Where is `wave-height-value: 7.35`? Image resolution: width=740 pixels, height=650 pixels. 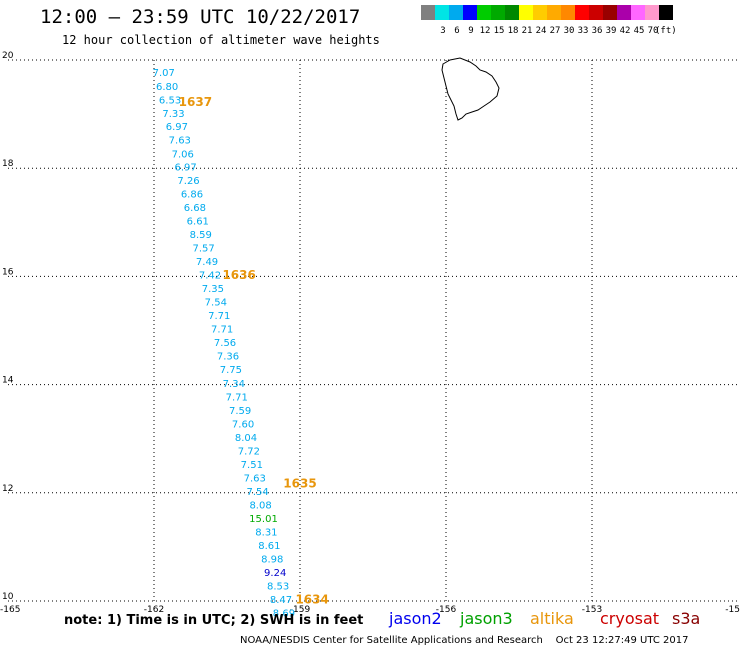
wave-height-value: 7.35 is located at coordinates (213, 289).